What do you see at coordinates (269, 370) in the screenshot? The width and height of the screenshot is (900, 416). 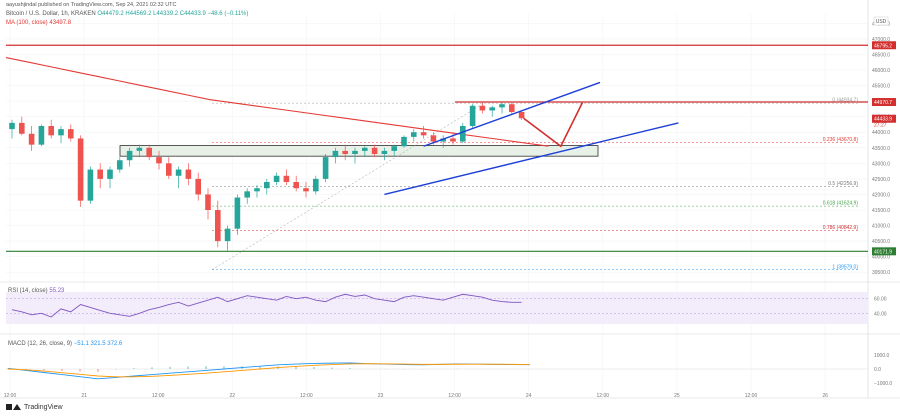 I see `macd-signal-line` at bounding box center [269, 370].